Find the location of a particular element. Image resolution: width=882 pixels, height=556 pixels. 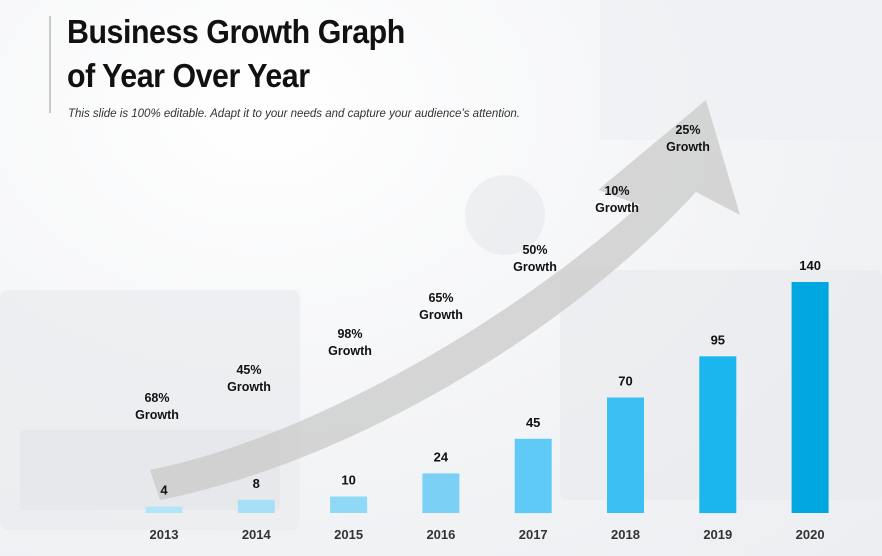

bar-2020 is located at coordinates (810, 397).